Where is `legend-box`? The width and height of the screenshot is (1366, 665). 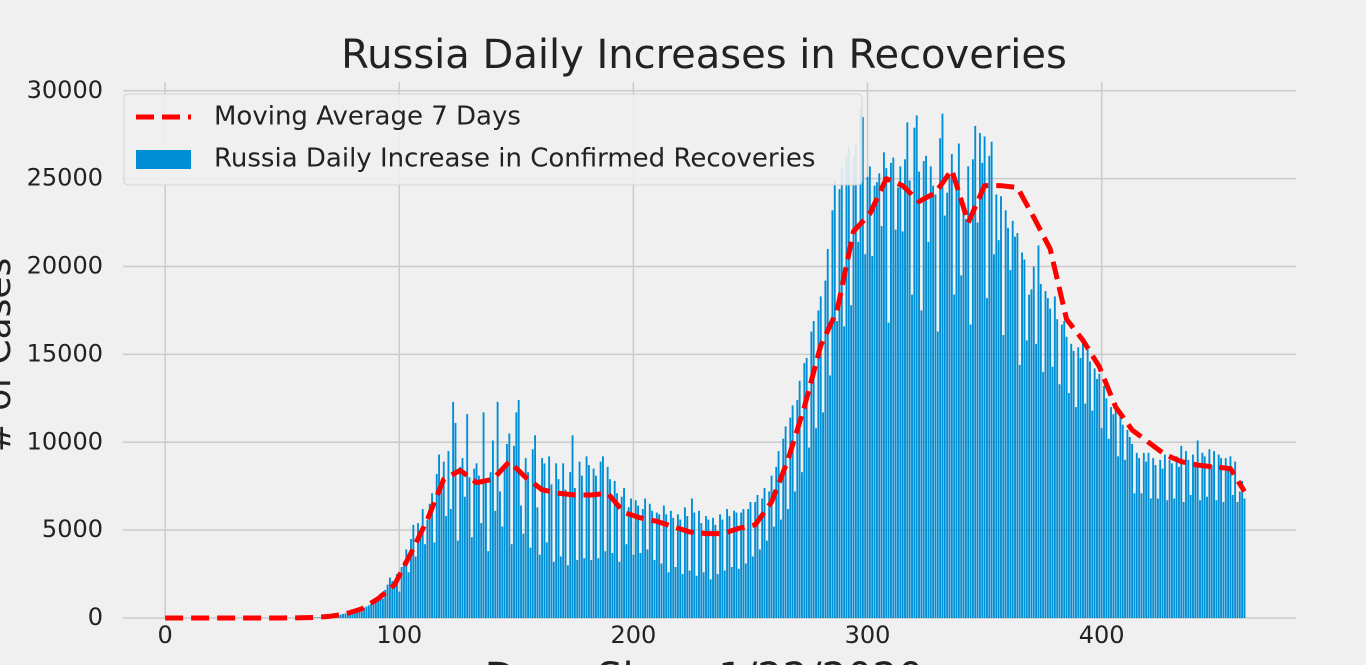
legend-box is located at coordinates (493, 139).